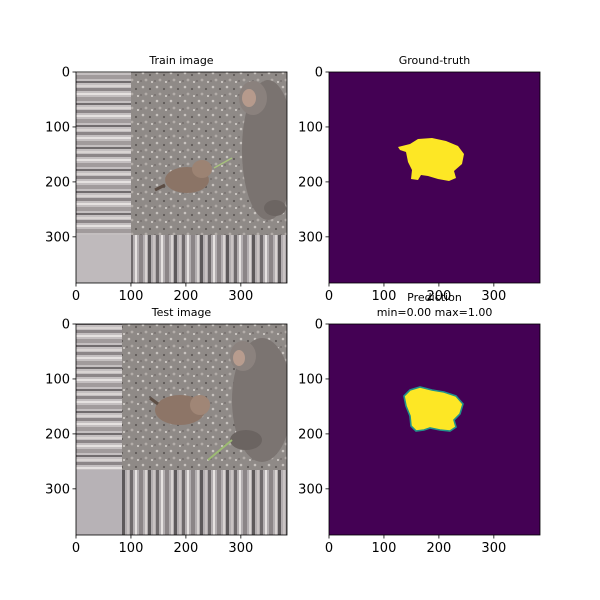  Describe the element at coordinates (435, 60) in the screenshot. I see `panel-title: Ground-truth` at that location.